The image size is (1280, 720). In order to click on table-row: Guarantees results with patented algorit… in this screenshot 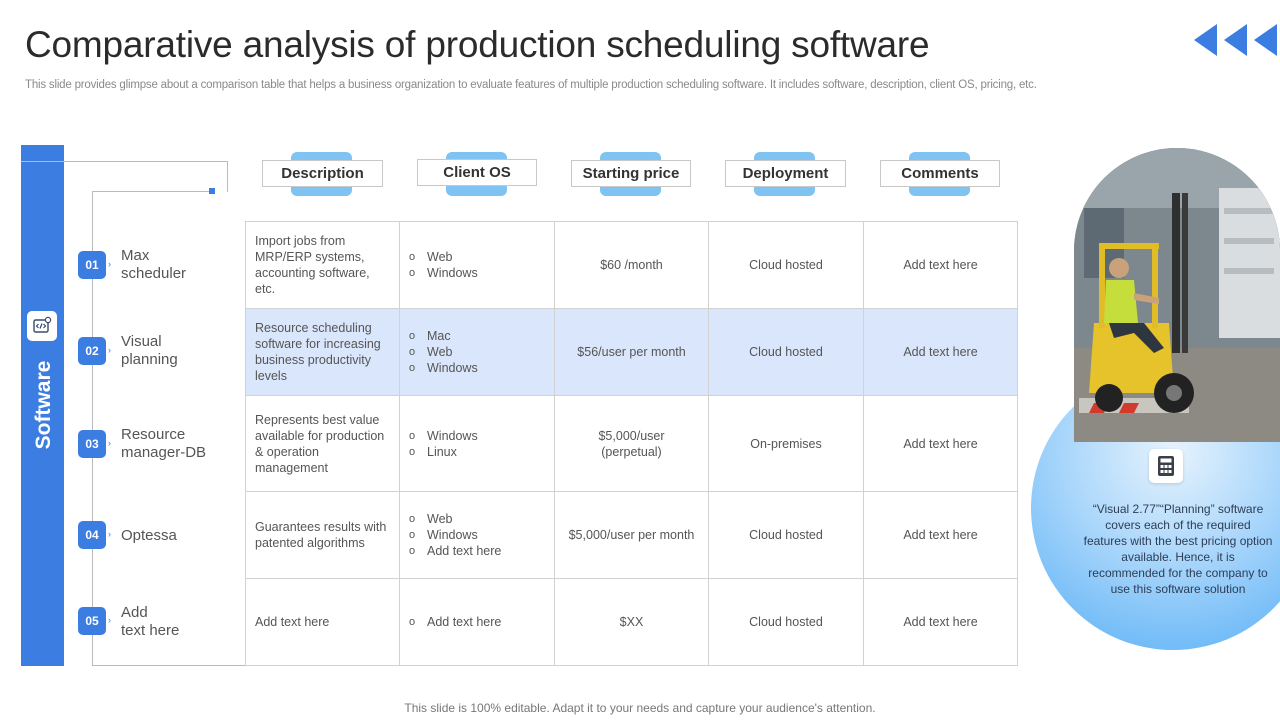, I will do `click(631, 535)`.